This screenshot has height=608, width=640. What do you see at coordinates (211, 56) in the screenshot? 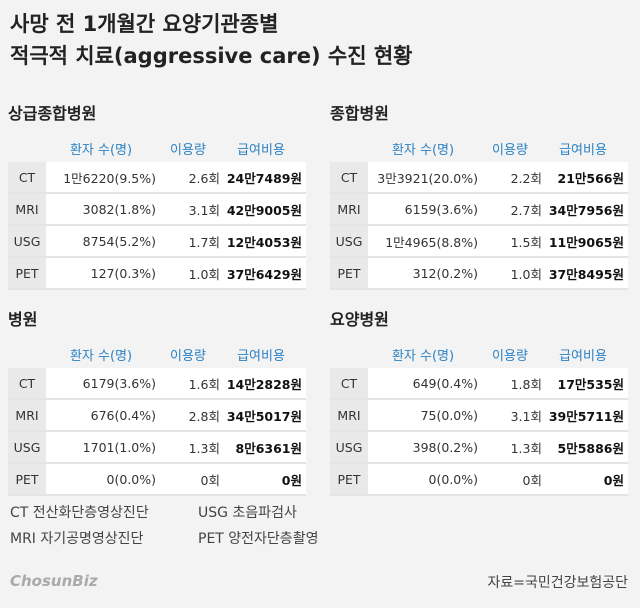
I see `title: 적극적 치료(aggressive care) 수진 현황` at bounding box center [211, 56].